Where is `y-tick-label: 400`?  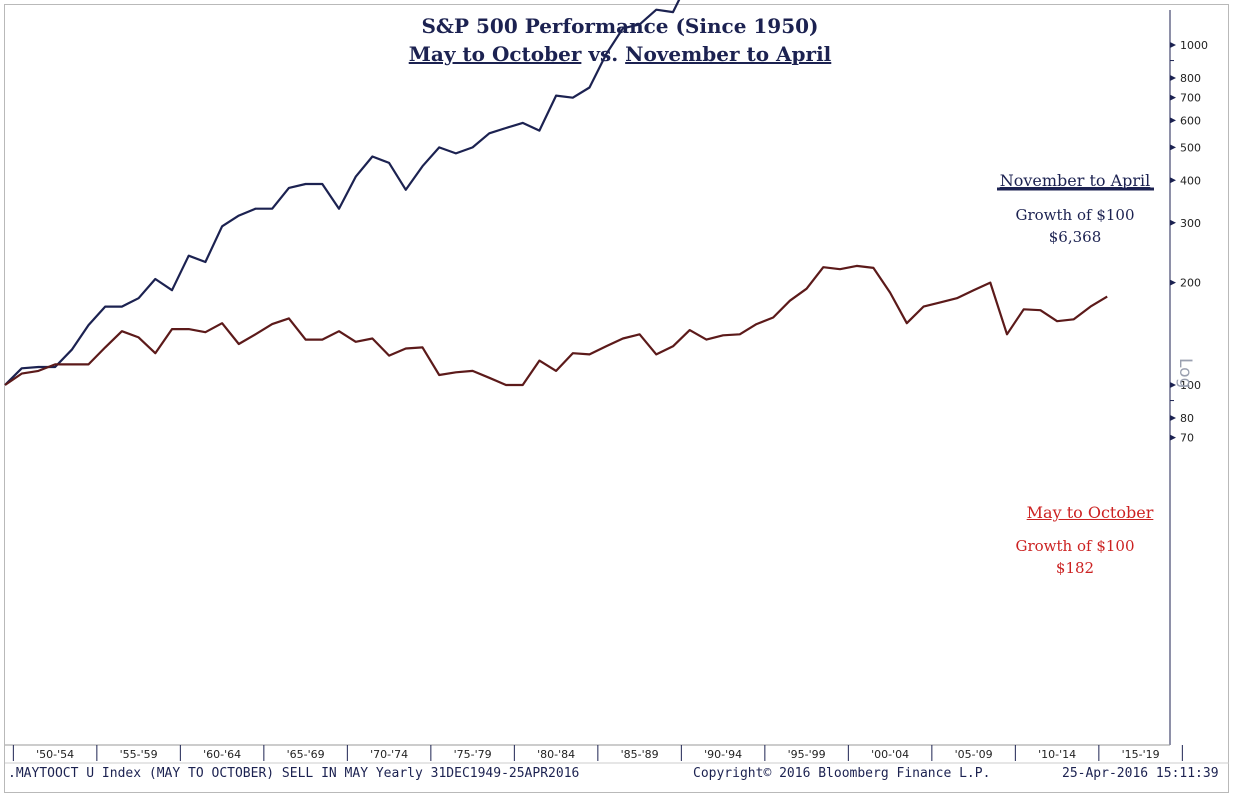 y-tick-label: 400 is located at coordinates (1190, 180).